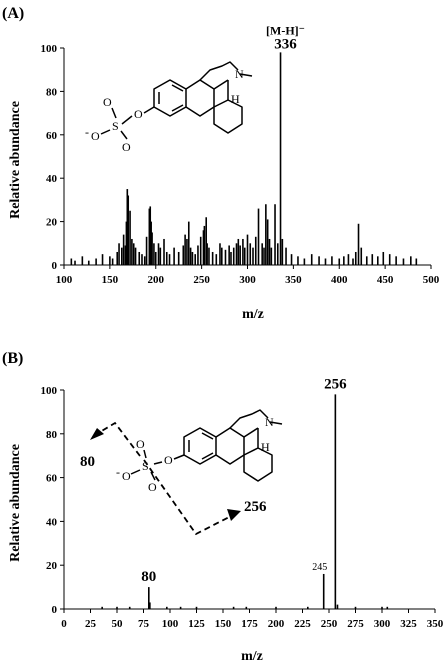 This screenshot has width=448, height=671. Describe the element at coordinates (169, 107) in the screenshot. I see `panel-a-structure: O S O O O - N H` at that location.